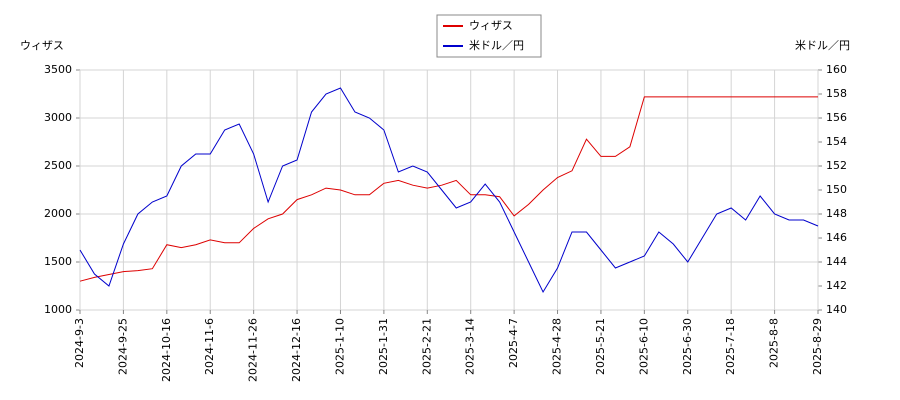 The image size is (900, 400). What do you see at coordinates (836, 189) in the screenshot?
I see `y2-tick-label: 150` at bounding box center [836, 189].